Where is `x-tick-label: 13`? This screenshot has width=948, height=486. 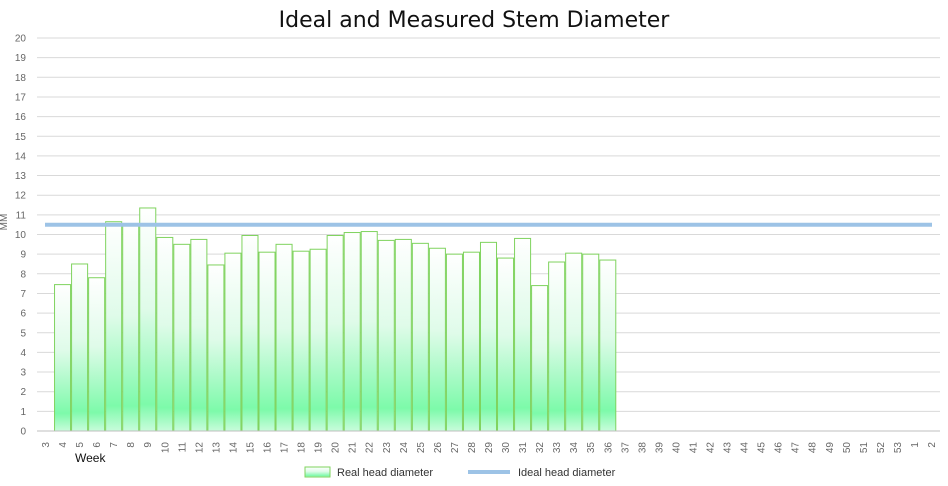 x-tick-label: 13 is located at coordinates (216, 448).